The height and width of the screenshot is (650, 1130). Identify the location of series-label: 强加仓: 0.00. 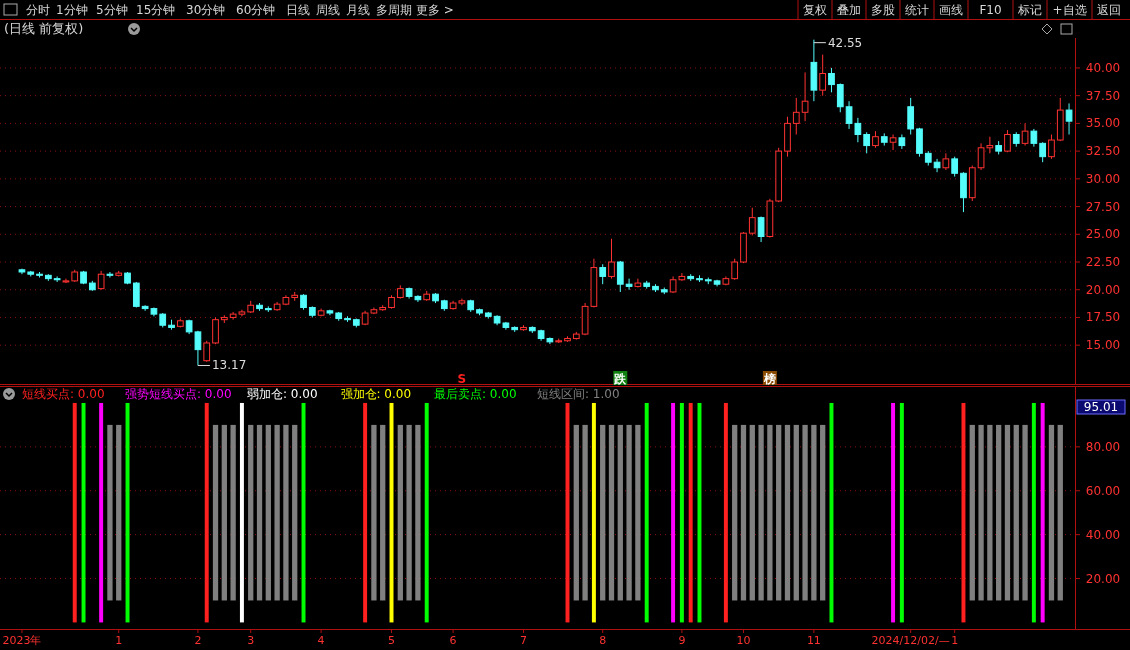
(376, 394).